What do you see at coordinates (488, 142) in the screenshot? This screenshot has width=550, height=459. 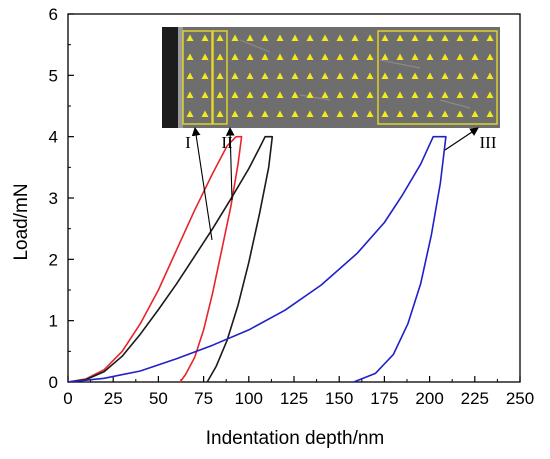 I see `region-label-III: III` at bounding box center [488, 142].